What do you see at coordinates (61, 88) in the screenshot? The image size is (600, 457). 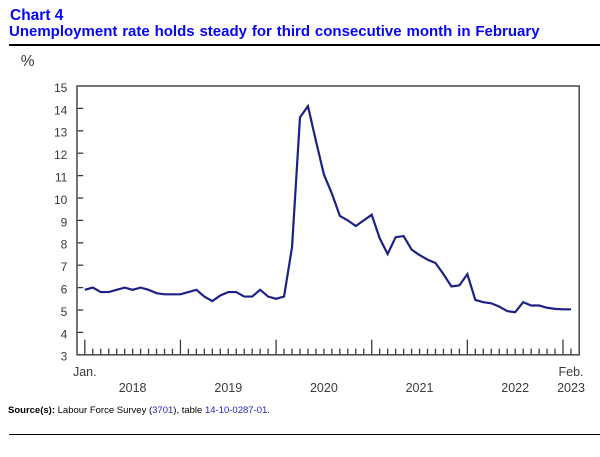 I see `svg-text: 15` at bounding box center [61, 88].